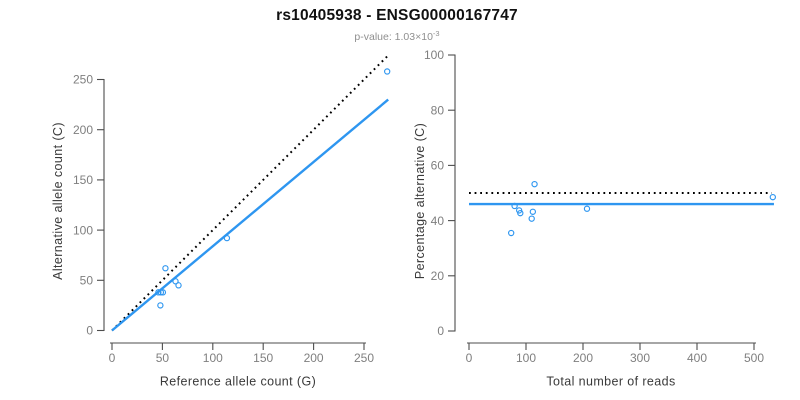  I want to click on y-tick-label: 60, so click(438, 166).